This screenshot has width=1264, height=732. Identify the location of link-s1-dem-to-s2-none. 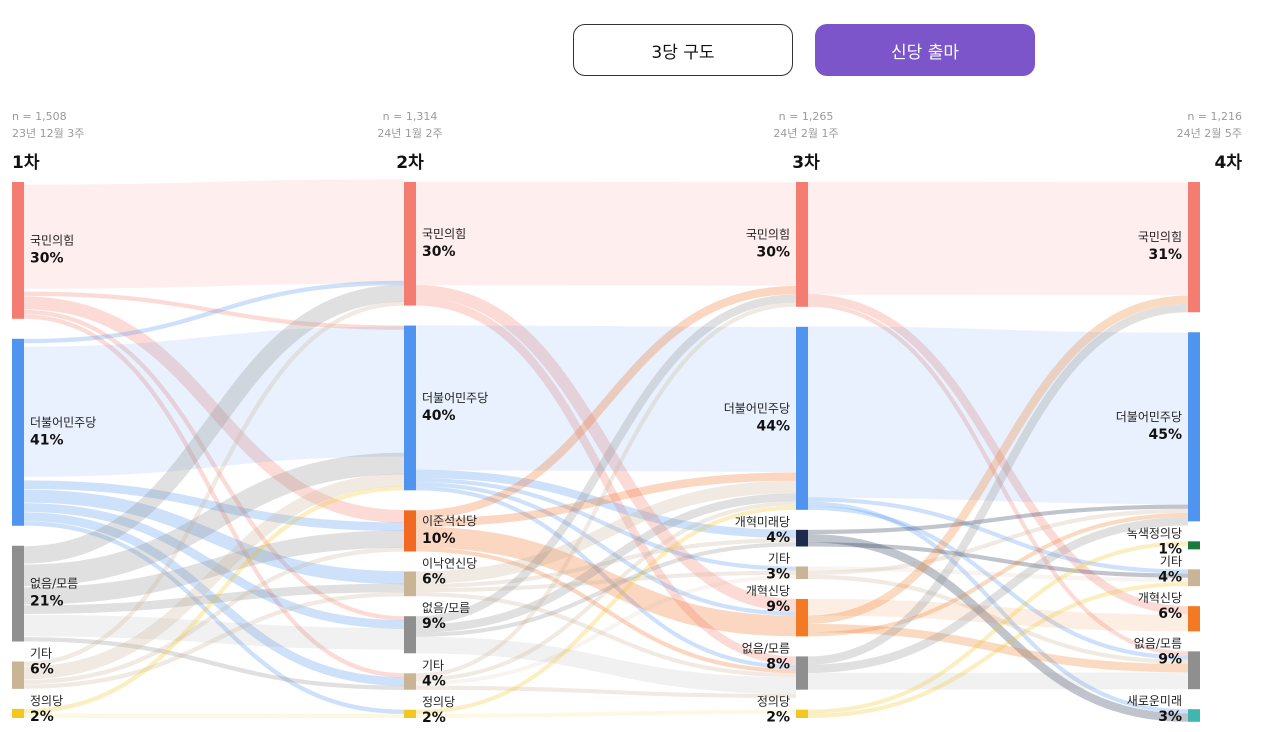
(214, 566).